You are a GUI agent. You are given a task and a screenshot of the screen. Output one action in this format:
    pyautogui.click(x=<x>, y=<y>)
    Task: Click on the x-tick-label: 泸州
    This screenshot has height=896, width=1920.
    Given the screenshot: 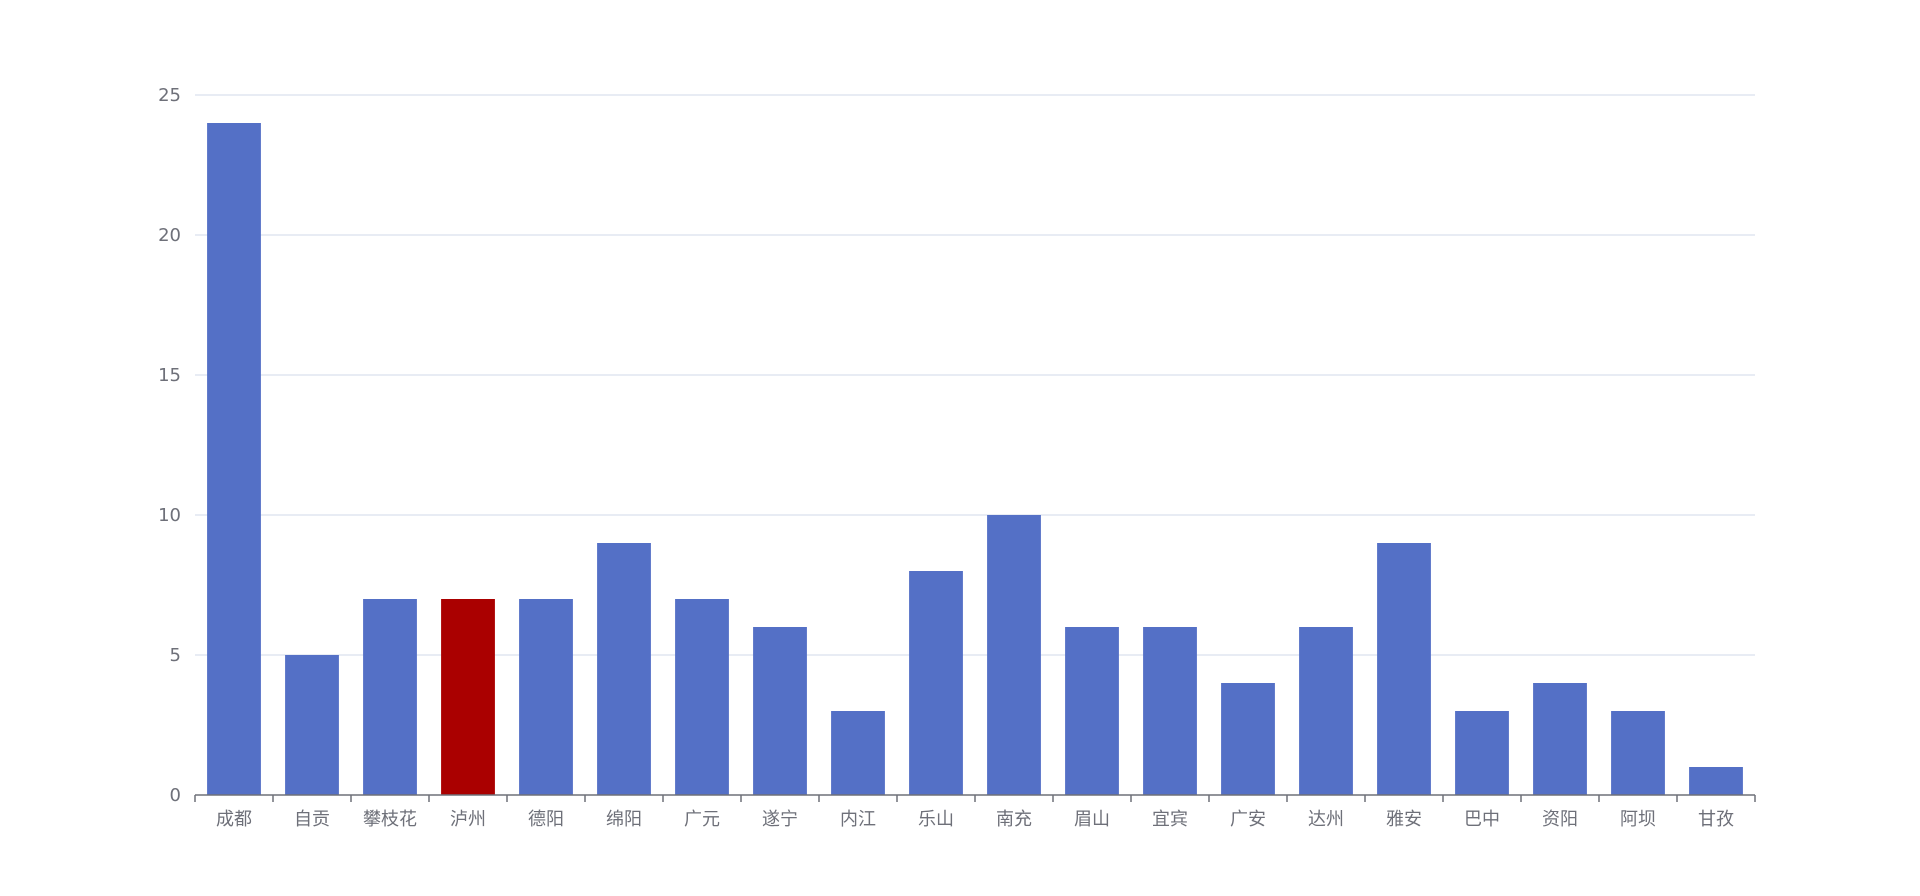 What is the action you would take?
    pyautogui.click(x=468, y=819)
    